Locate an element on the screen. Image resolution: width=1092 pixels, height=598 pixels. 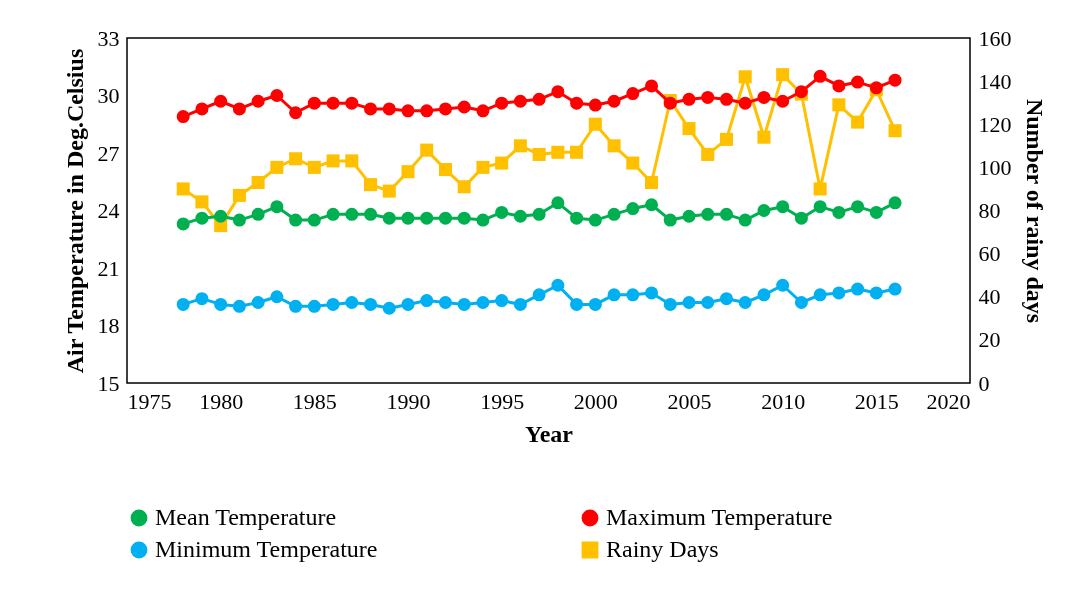
x-tick-label: 2005 is located at coordinates (689, 401).